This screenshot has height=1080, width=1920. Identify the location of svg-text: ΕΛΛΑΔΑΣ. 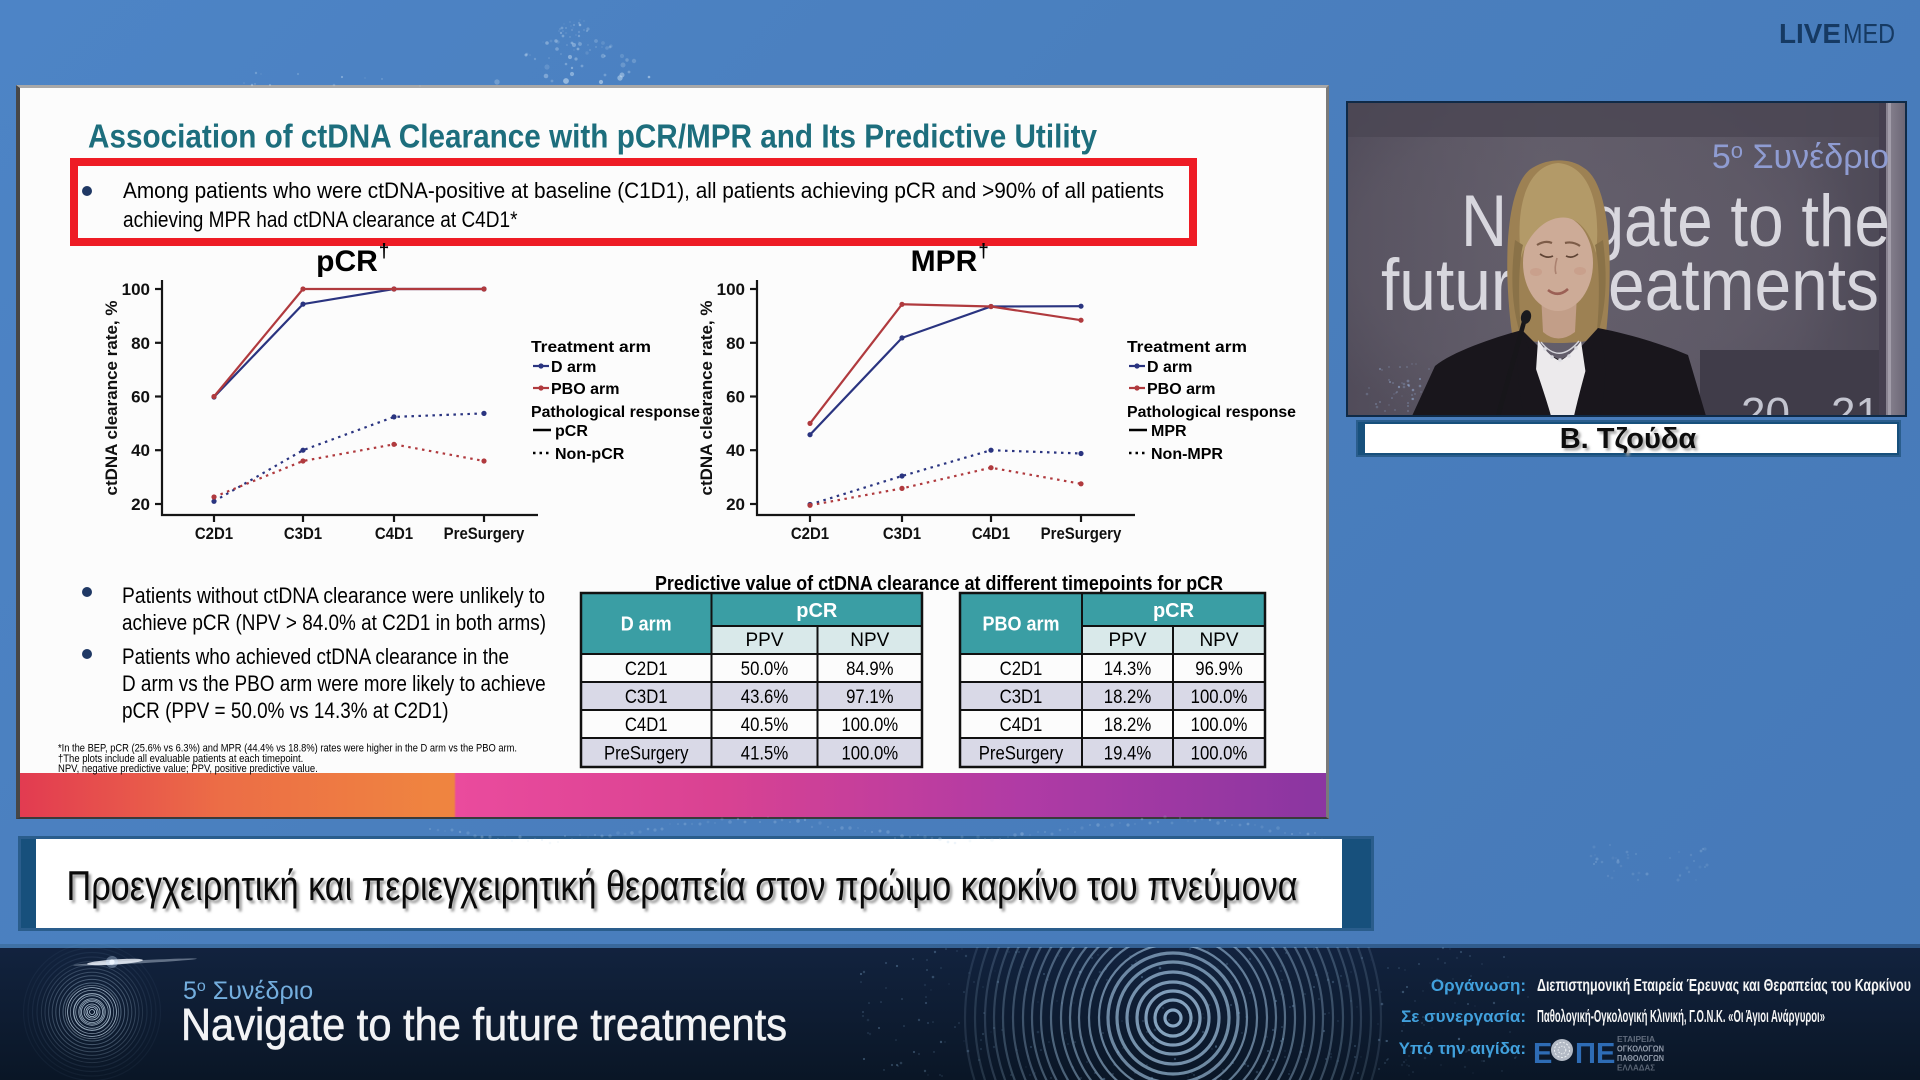
(1636, 1068).